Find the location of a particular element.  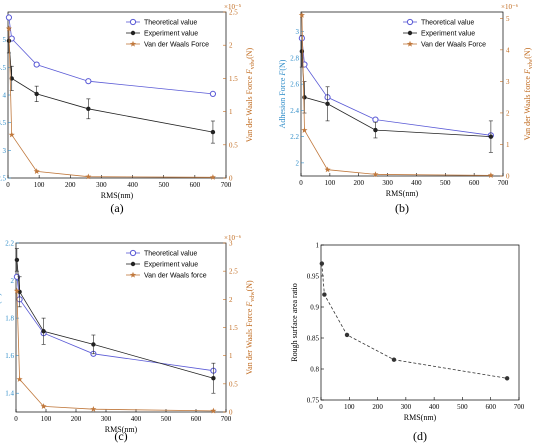

y-tick-label: 0.8 is located at coordinates (314, 370).